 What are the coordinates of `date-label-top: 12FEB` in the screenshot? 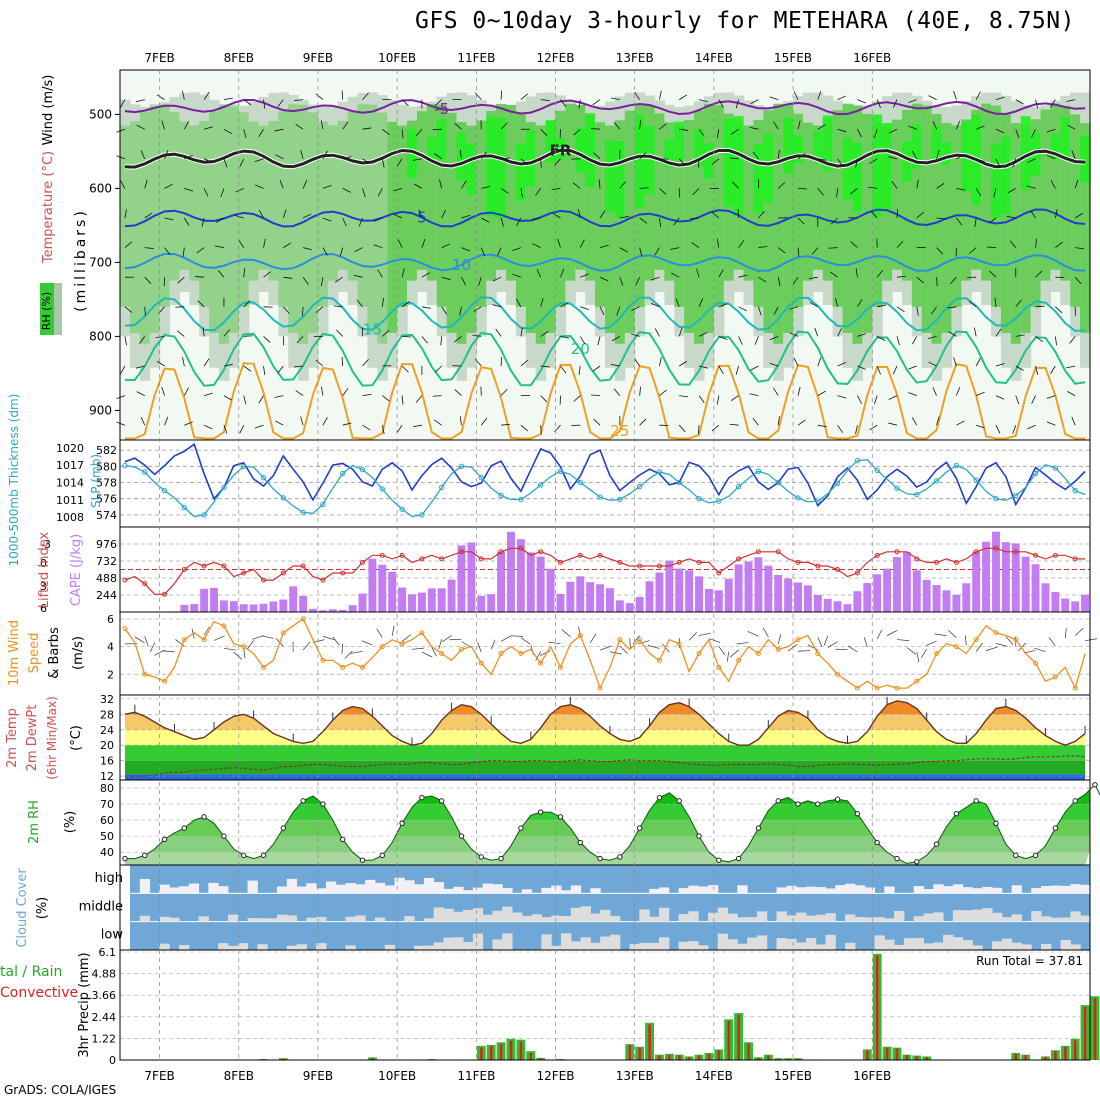 It's located at (556, 58).